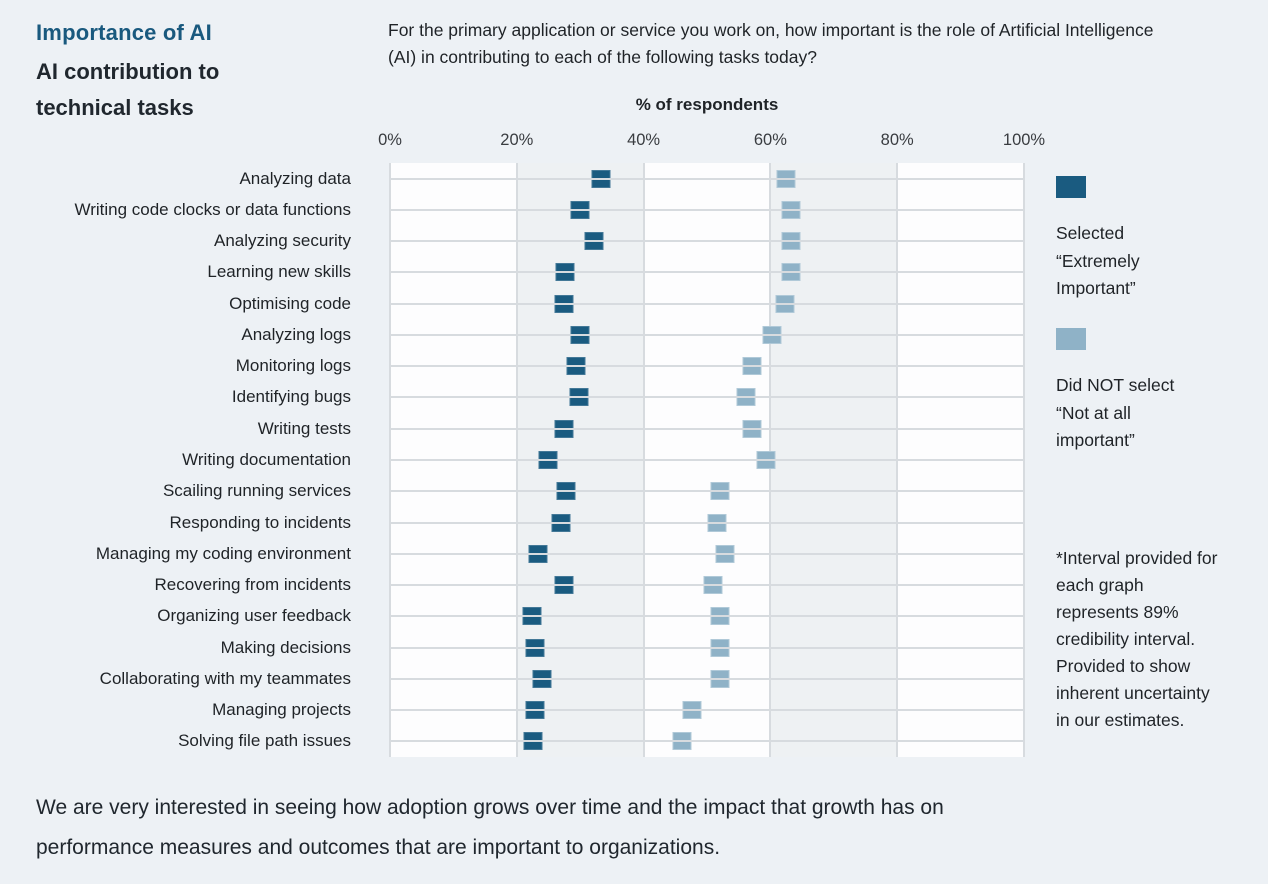 Image resolution: width=1268 pixels, height=884 pixels. What do you see at coordinates (124, 32) in the screenshot?
I see `figure-kicker: Importance of AI` at bounding box center [124, 32].